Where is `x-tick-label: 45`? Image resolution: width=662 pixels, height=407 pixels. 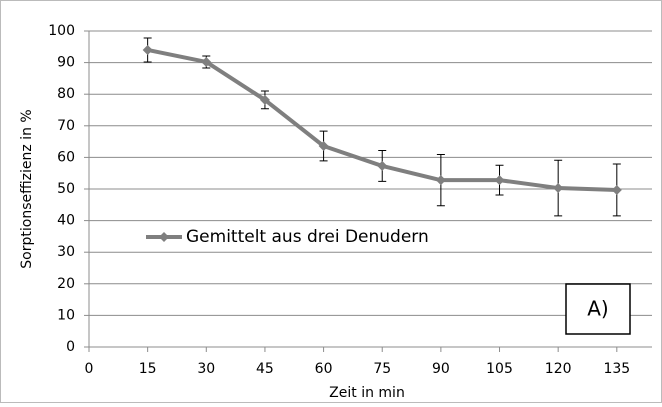
x-tick-label: 45 is located at coordinates (265, 369).